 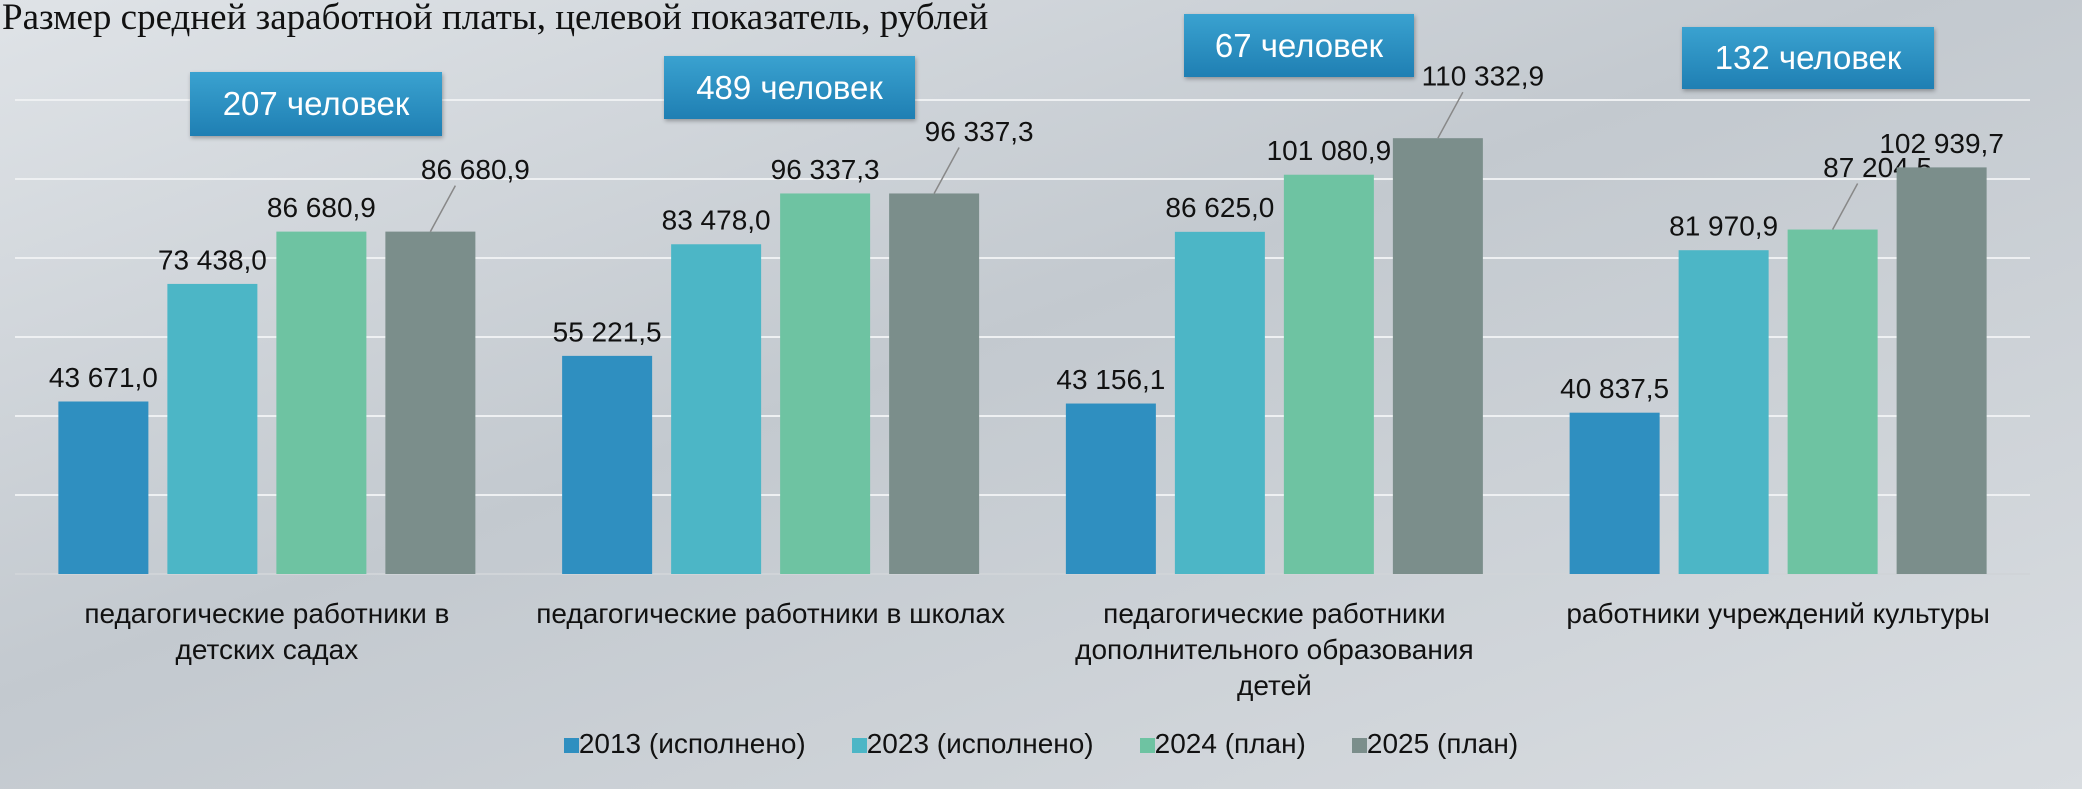 I want to click on legend-item: 2024 (план), so click(x=1222, y=744).